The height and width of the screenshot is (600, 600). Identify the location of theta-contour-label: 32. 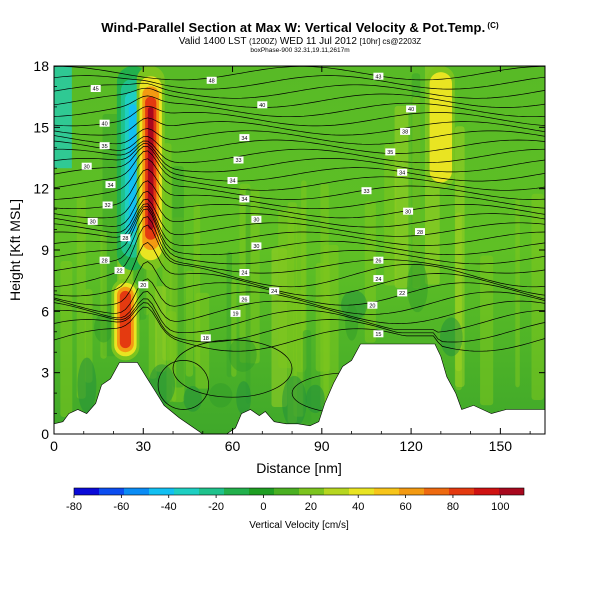
(107, 205).